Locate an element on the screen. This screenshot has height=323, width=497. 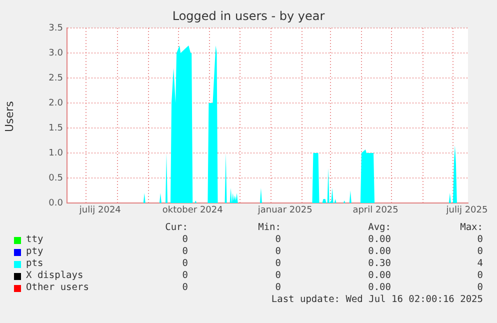
y-tick-label: 2.5 is located at coordinates (55, 78).